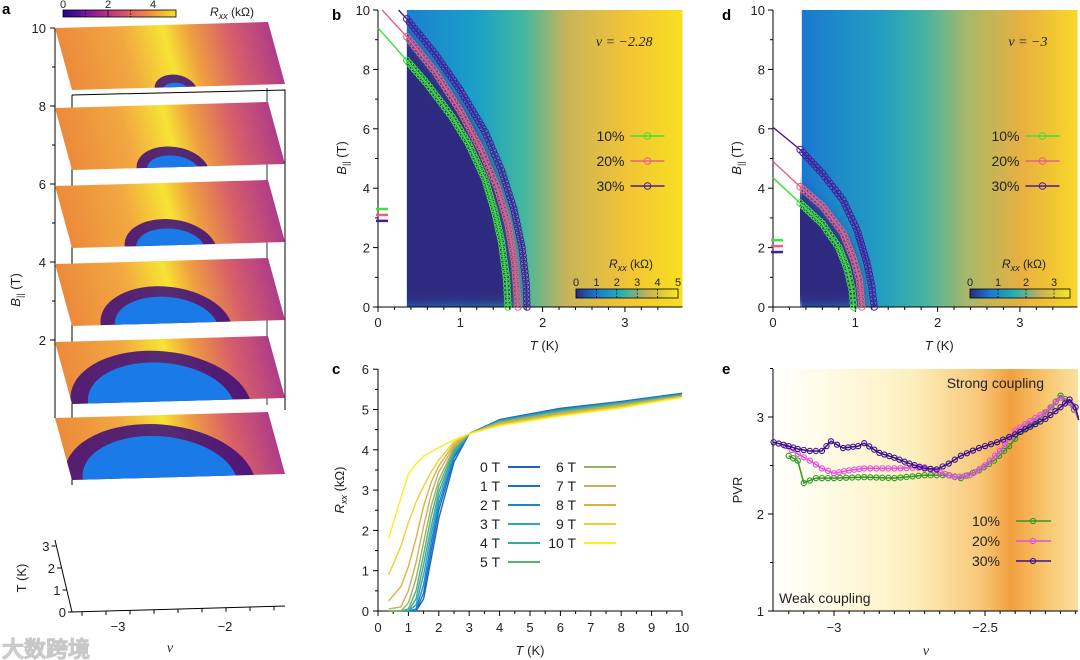  I want to click on x-tick-label: −2.5, so click(985, 627).